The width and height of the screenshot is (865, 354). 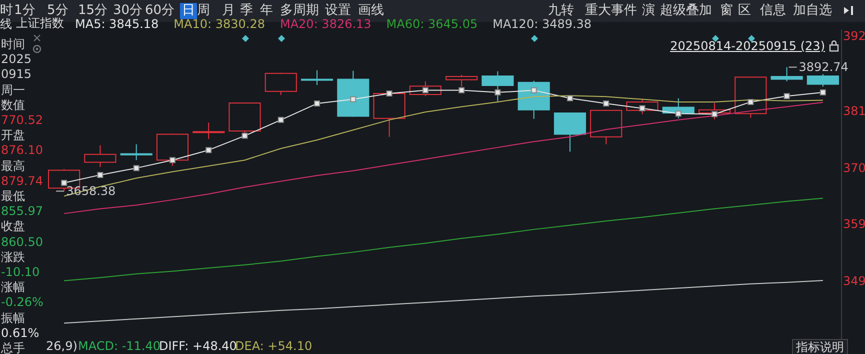 I want to click on text: 0915, so click(x=16, y=74).